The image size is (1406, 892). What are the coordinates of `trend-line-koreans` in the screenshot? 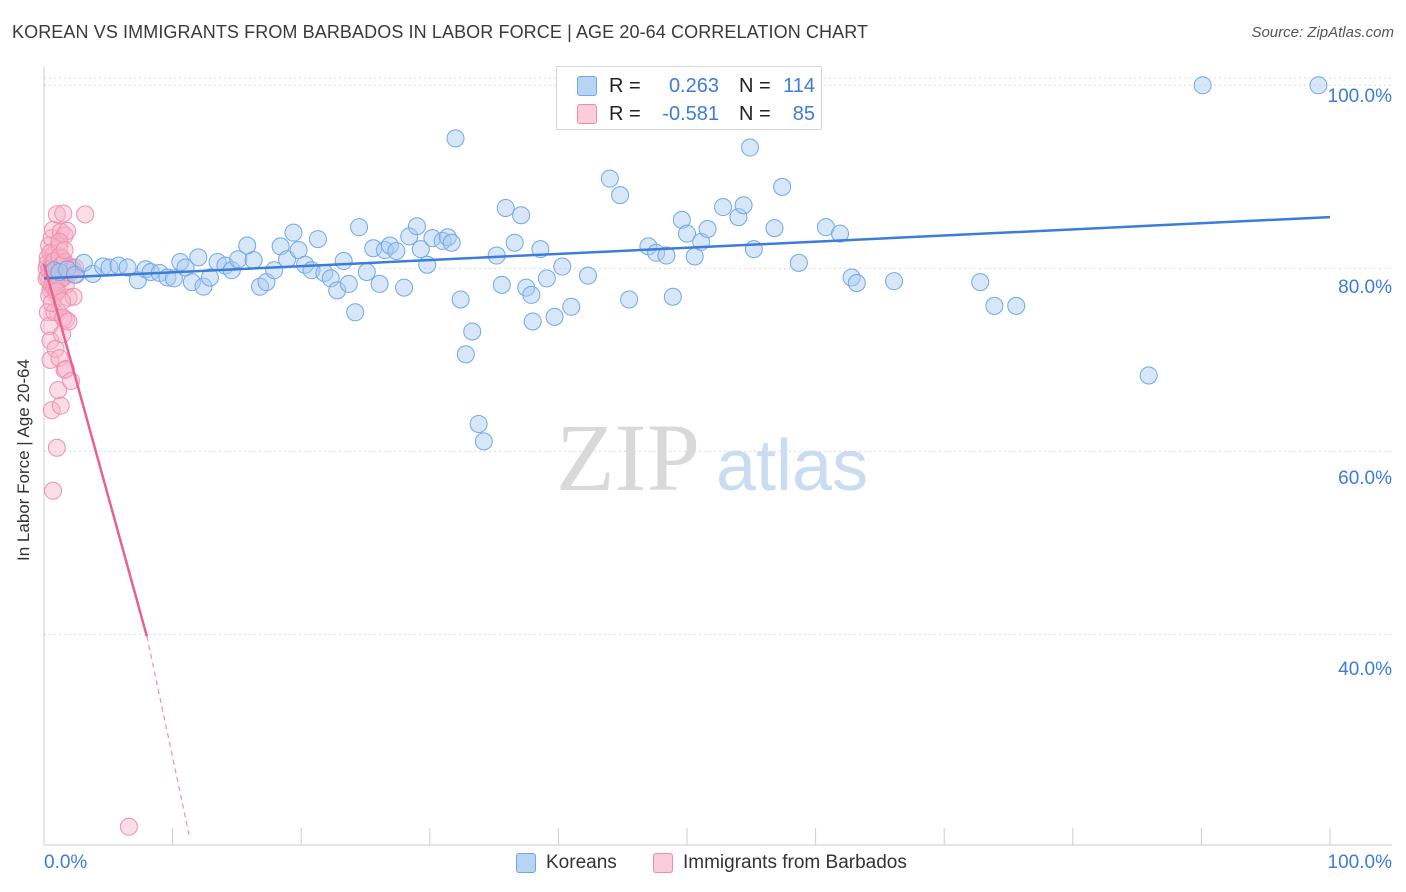 It's located at (687, 247).